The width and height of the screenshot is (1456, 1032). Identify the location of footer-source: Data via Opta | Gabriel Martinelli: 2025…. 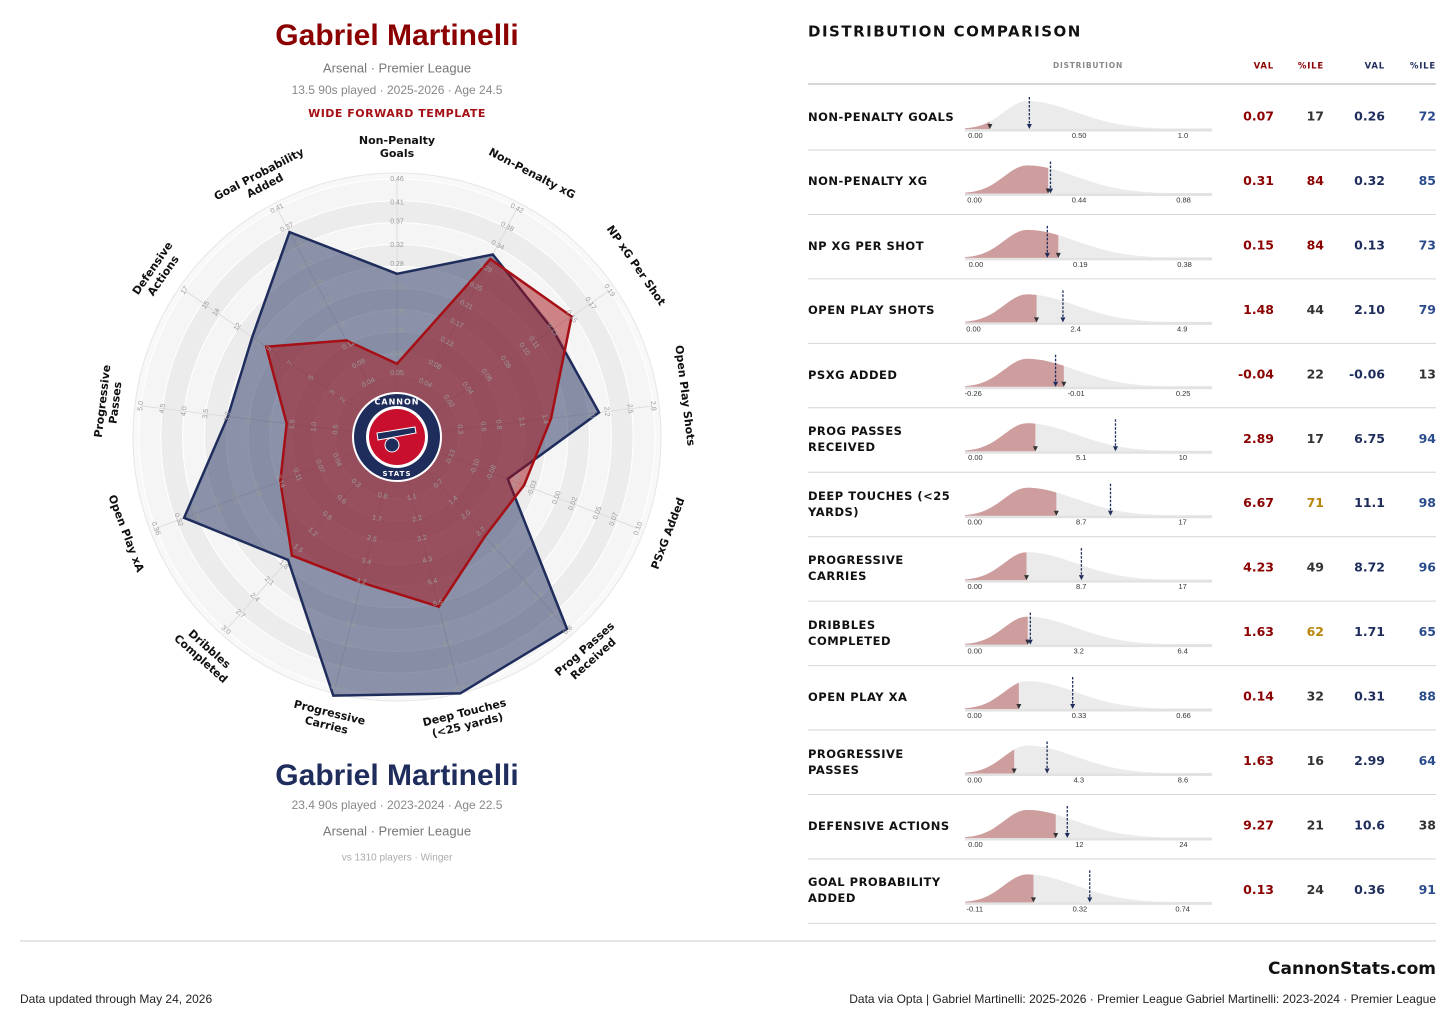
(1142, 999).